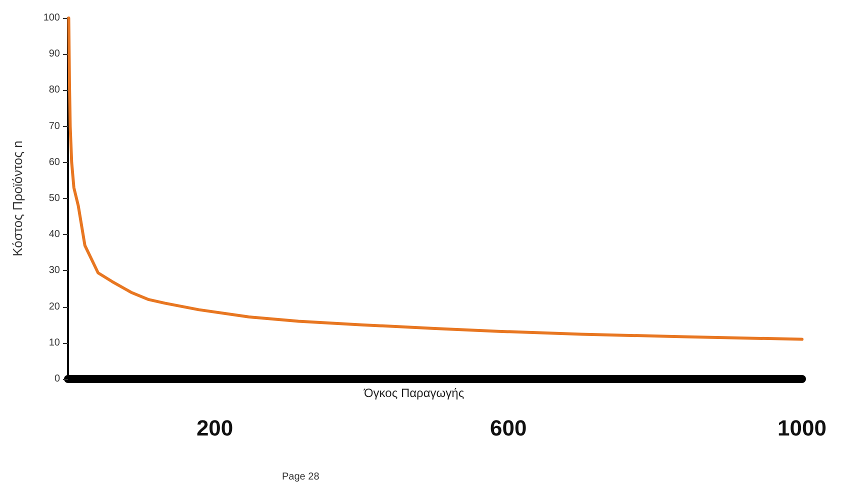 The width and height of the screenshot is (856, 486). What do you see at coordinates (301, 477) in the screenshot?
I see `text: Page 28` at bounding box center [301, 477].